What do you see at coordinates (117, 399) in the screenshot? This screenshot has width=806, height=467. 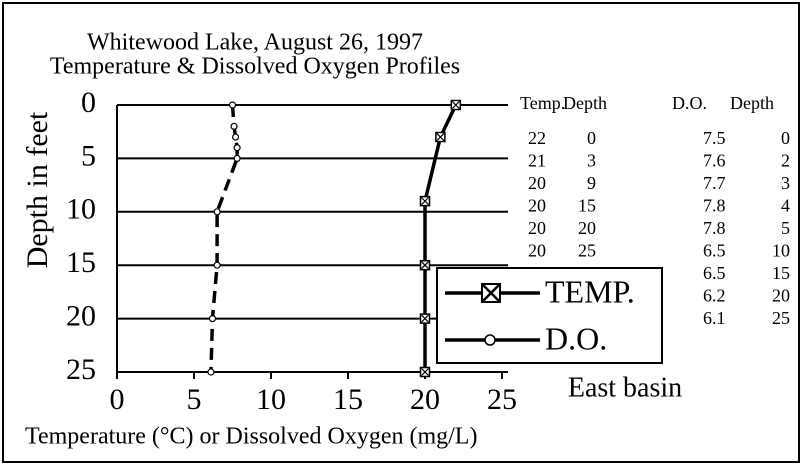 I see `x-tick-label: 0` at bounding box center [117, 399].